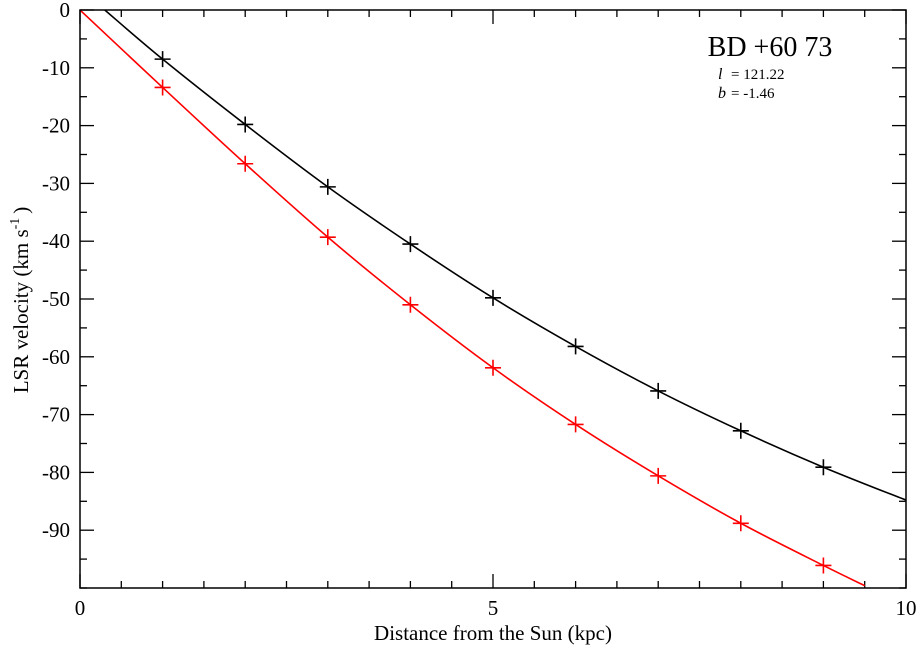 The image size is (920, 645). I want to click on y-tick-label: -60, so click(56, 357).